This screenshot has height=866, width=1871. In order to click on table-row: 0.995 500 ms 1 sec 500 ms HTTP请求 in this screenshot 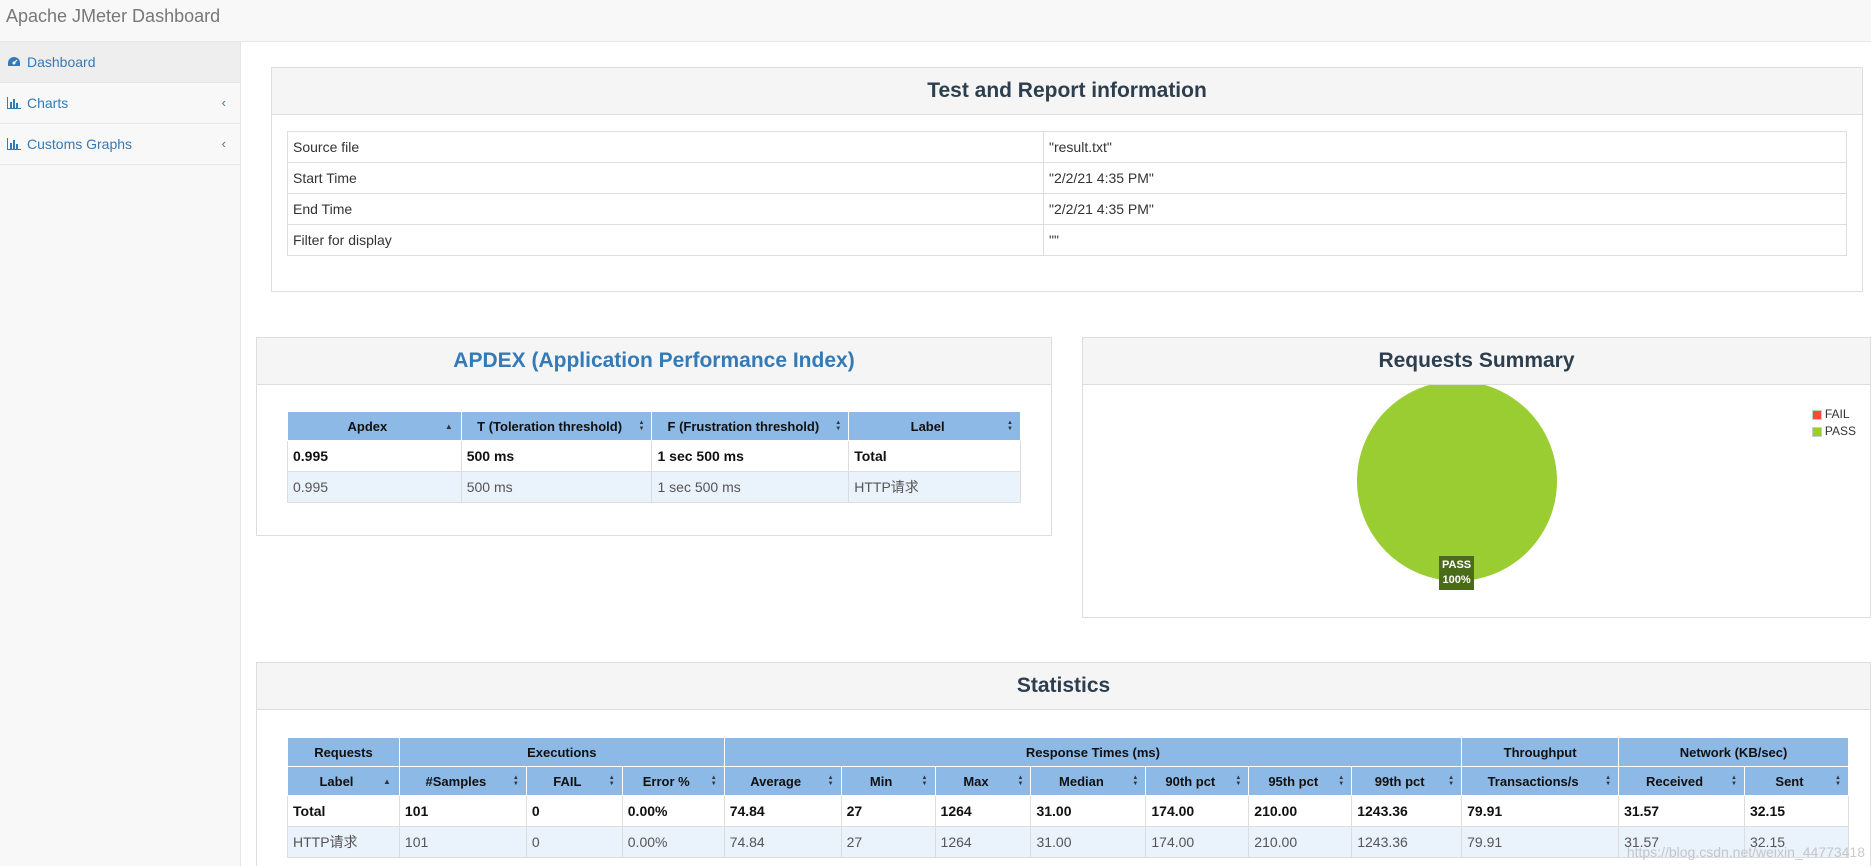, I will do `click(654, 487)`.